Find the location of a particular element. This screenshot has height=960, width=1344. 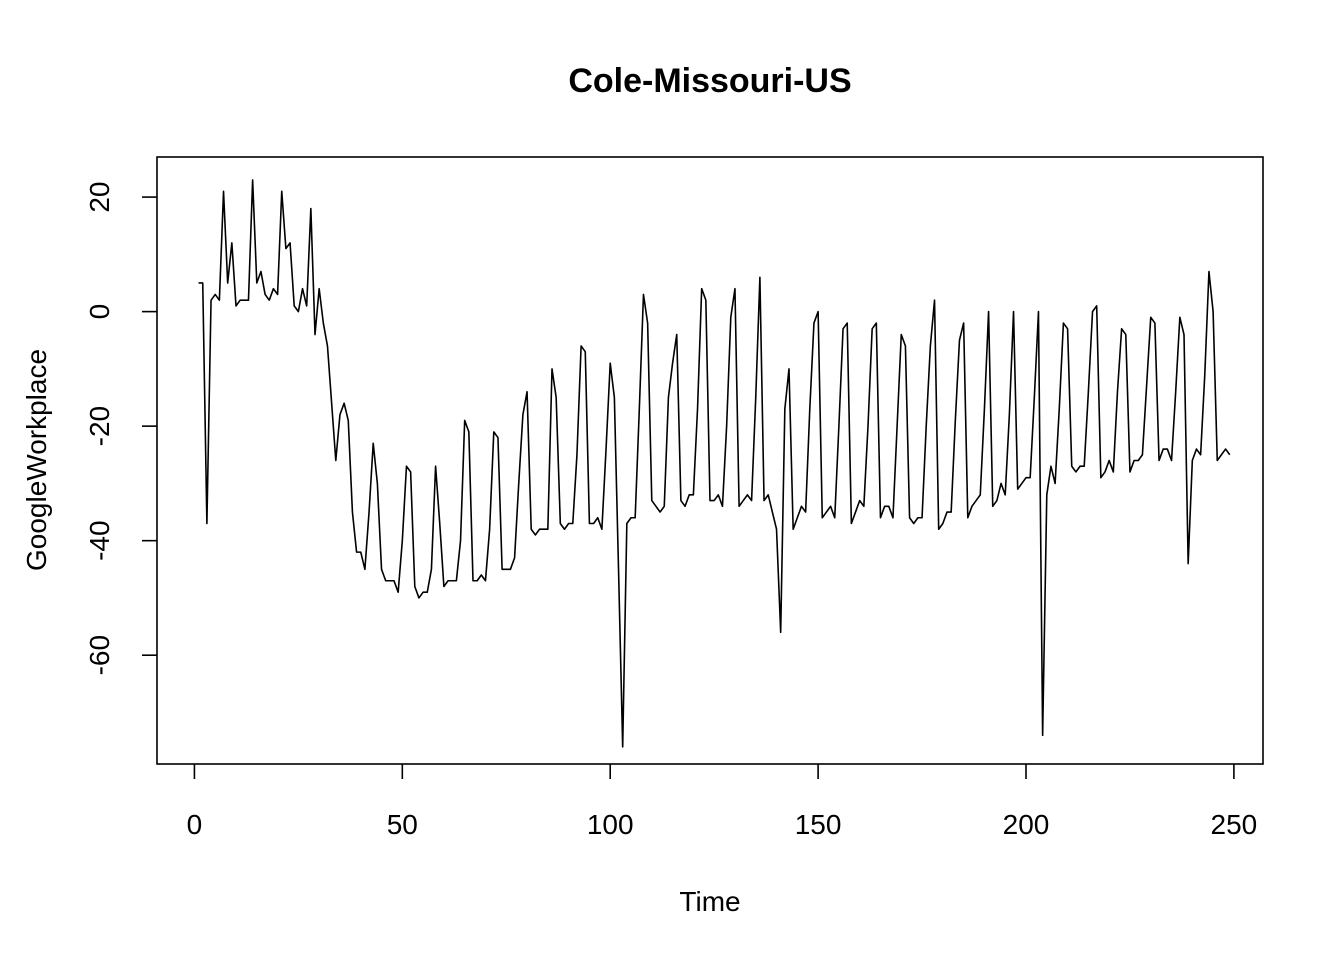

x-tick-label: 100 is located at coordinates (610, 824).